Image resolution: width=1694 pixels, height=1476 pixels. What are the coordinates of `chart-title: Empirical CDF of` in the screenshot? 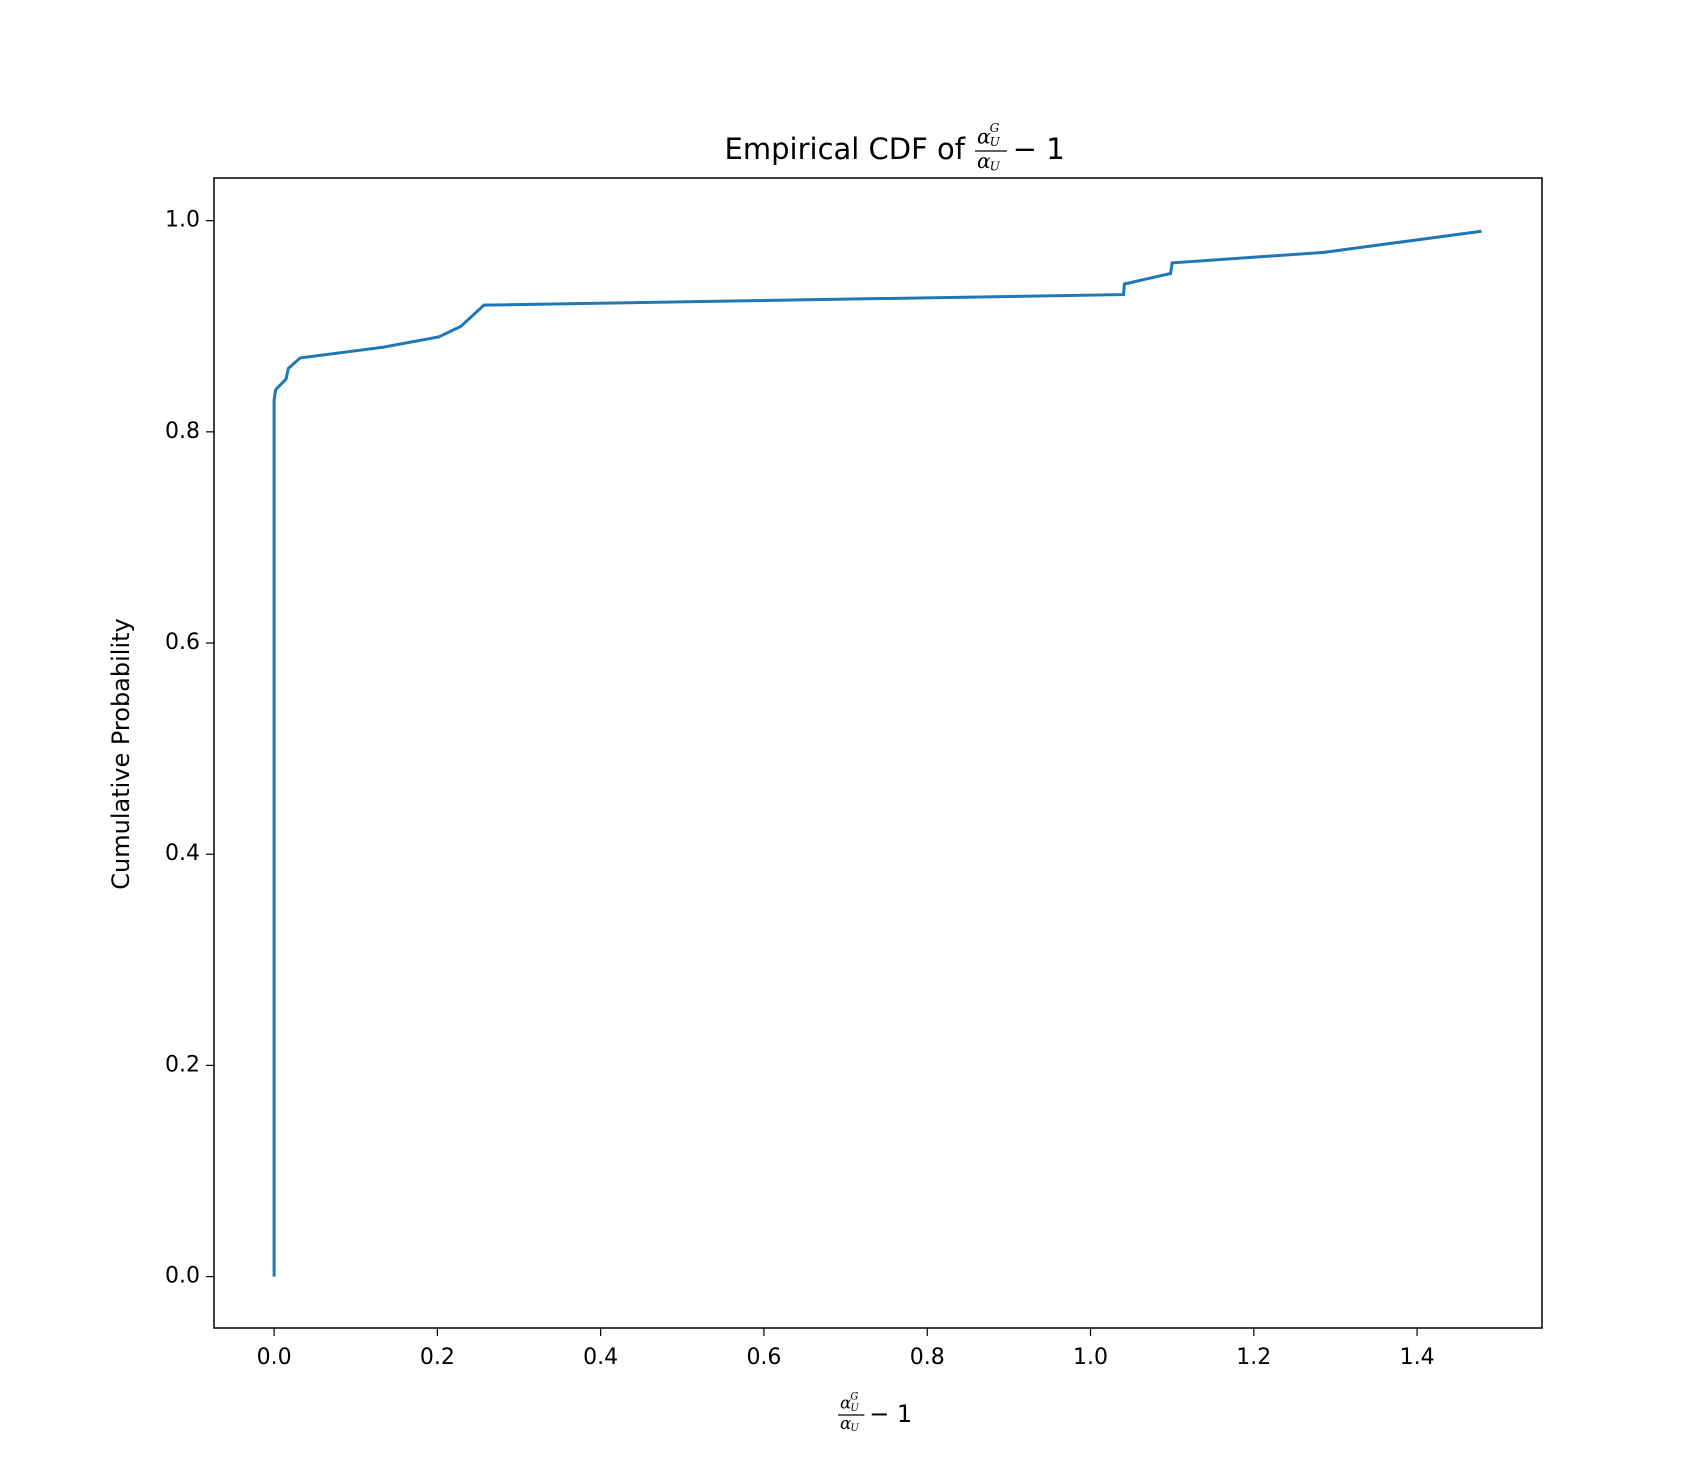 It's located at (845, 149).